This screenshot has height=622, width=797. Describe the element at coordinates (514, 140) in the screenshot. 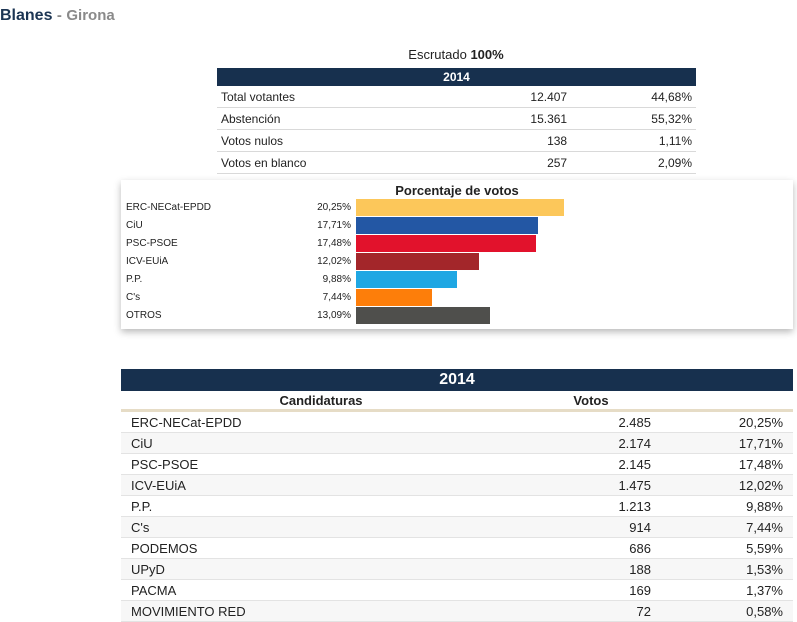

I see `summary-count: 138` at that location.